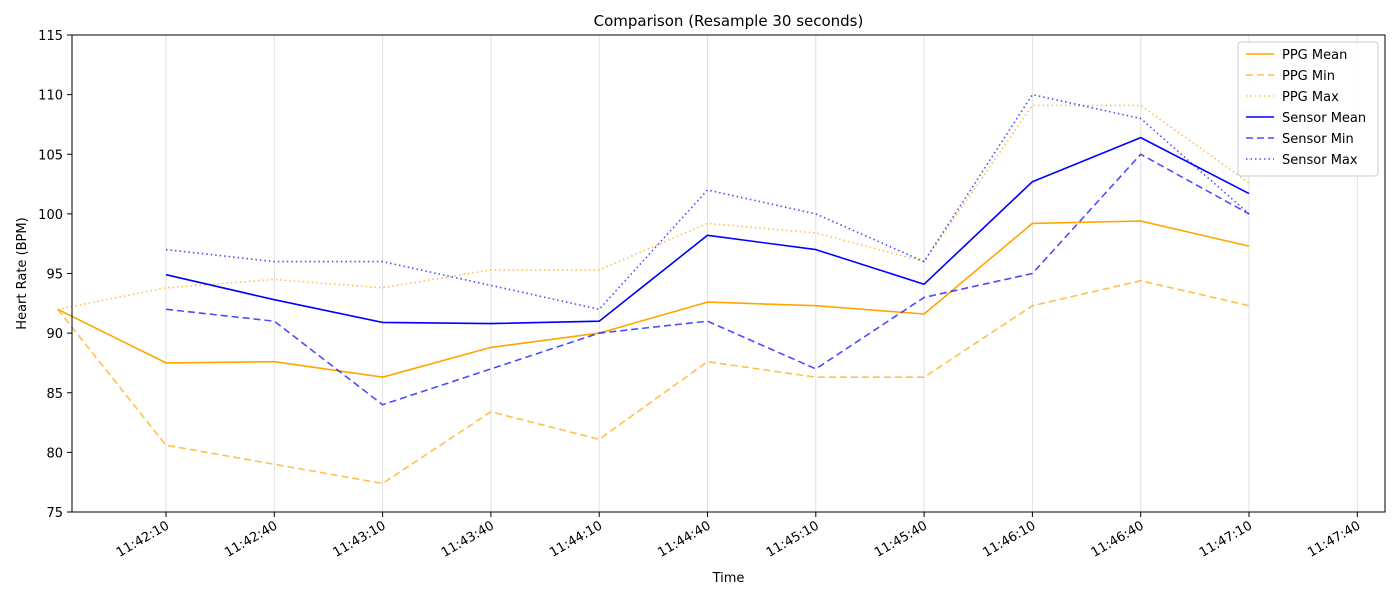 The image size is (1400, 600). I want to click on legend-label-sensor-mean: Sensor Mean, so click(1324, 118).